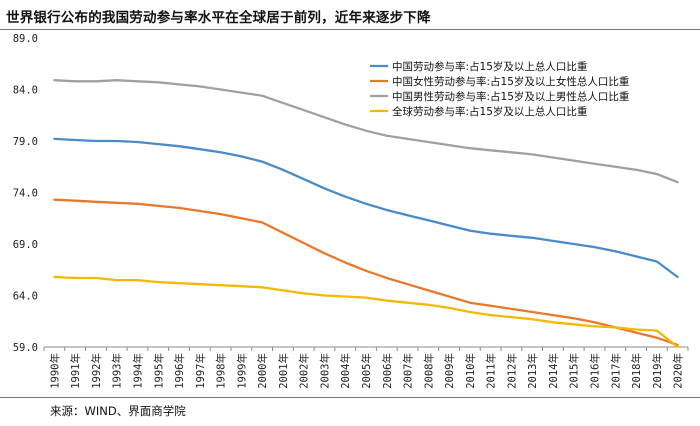  Describe the element at coordinates (428, 371) in the screenshot. I see `x-tick-label: 2008年` at that location.